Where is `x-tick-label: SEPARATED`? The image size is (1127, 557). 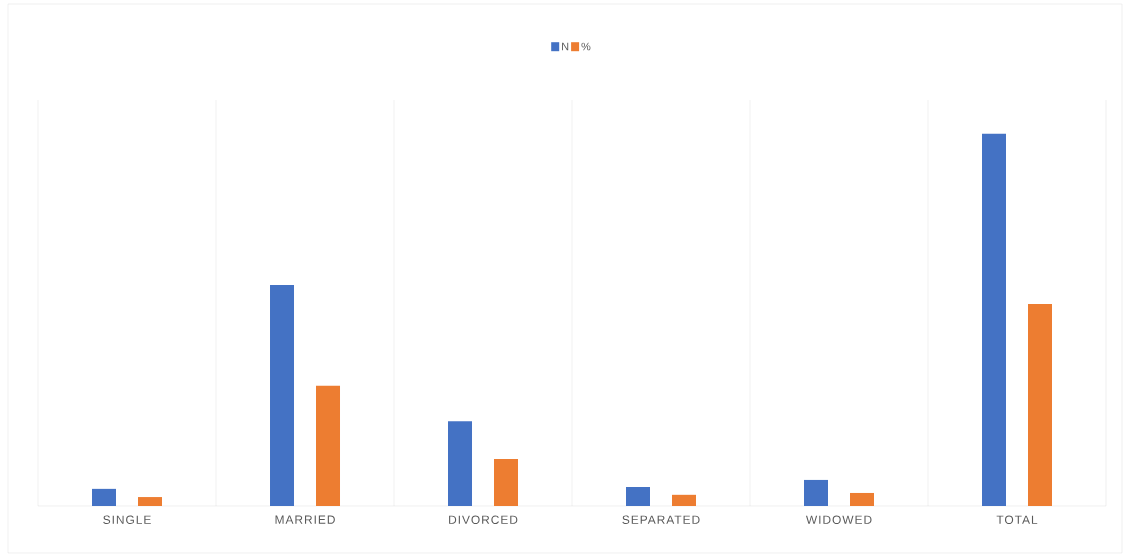
x-tick-label: SEPARATED is located at coordinates (661, 519).